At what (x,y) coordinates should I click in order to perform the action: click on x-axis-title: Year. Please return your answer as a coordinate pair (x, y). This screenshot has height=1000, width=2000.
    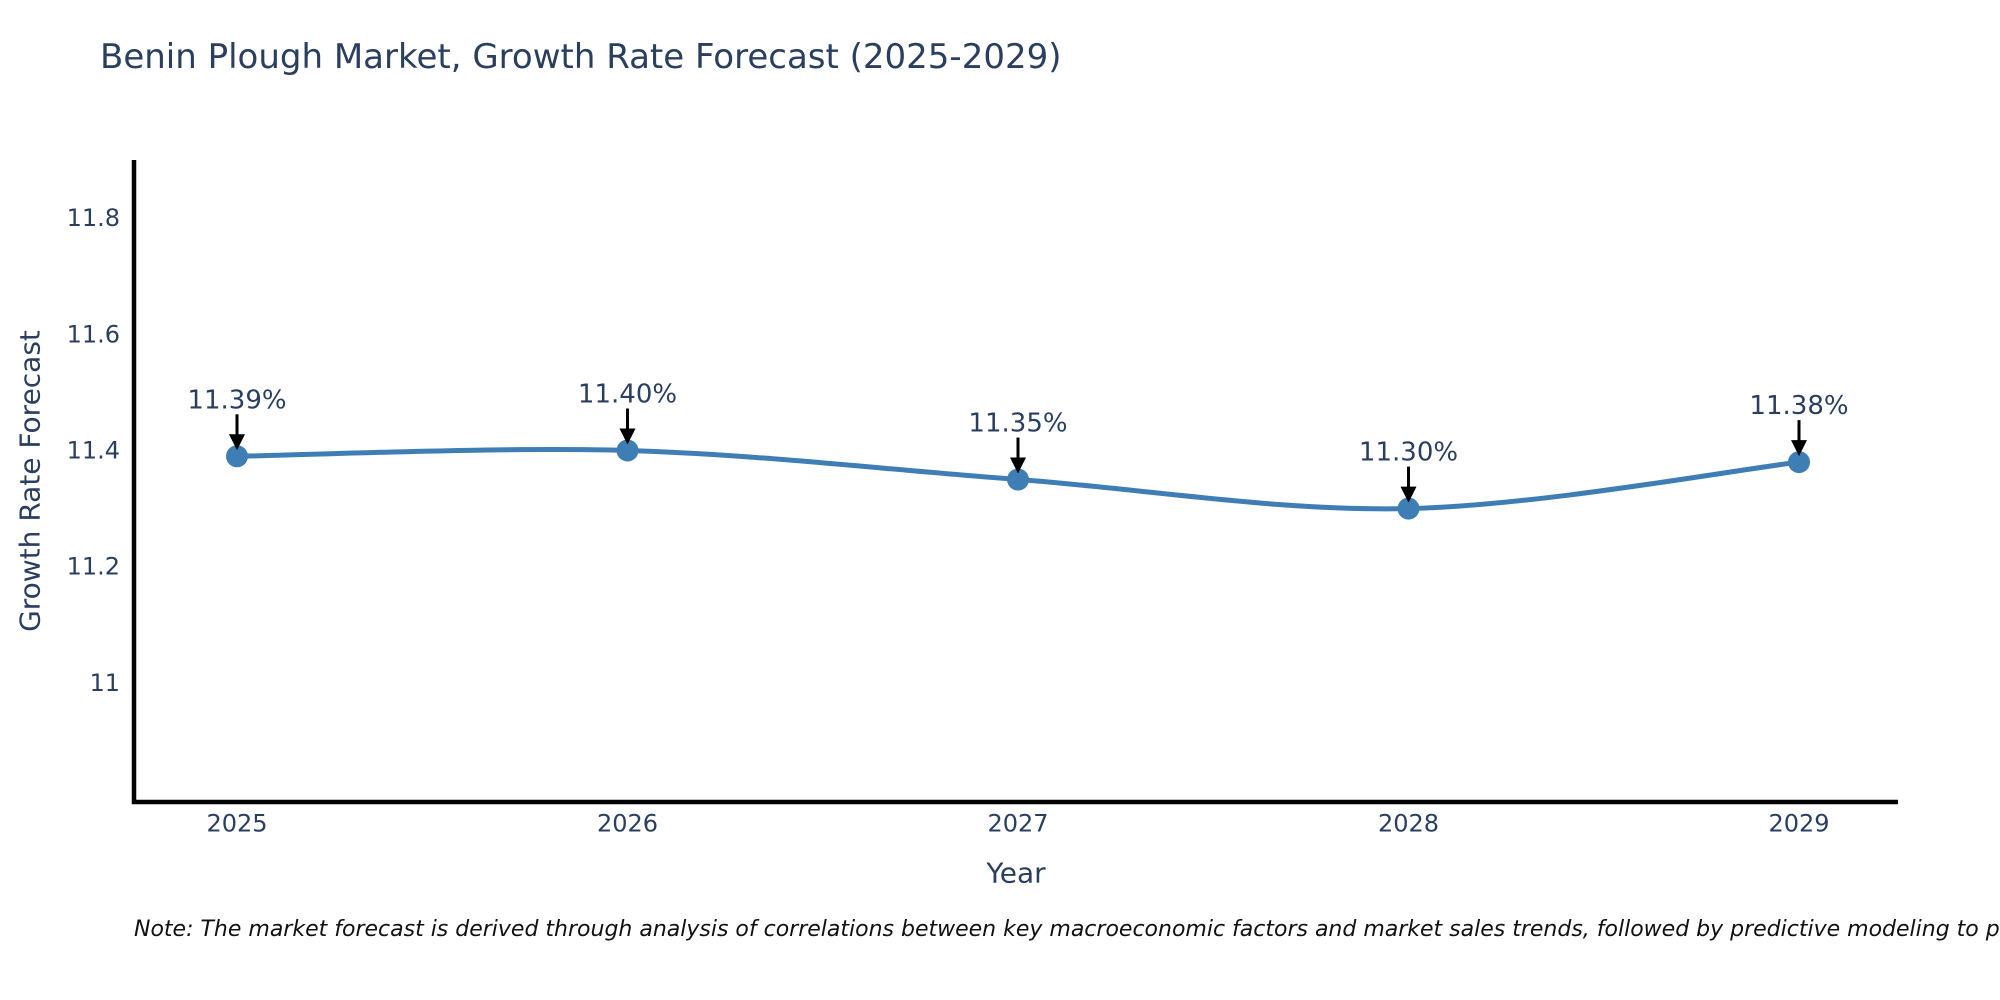
    Looking at the image, I should click on (1015, 873).